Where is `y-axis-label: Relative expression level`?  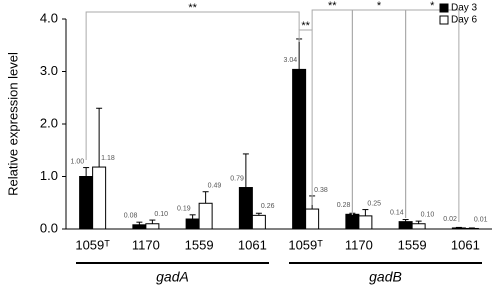
y-axis-label: Relative expression level is located at coordinates (12, 124).